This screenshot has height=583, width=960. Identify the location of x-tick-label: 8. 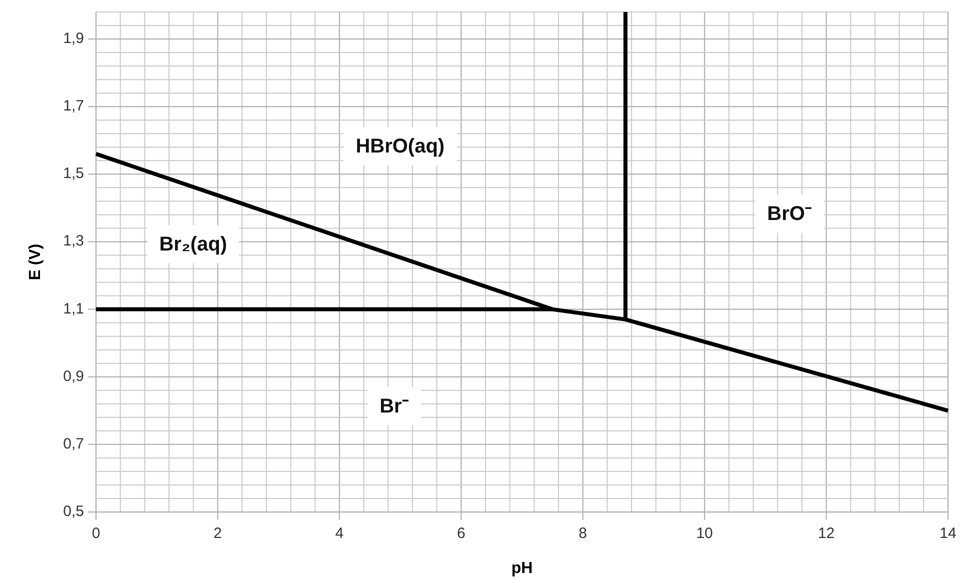
(583, 533).